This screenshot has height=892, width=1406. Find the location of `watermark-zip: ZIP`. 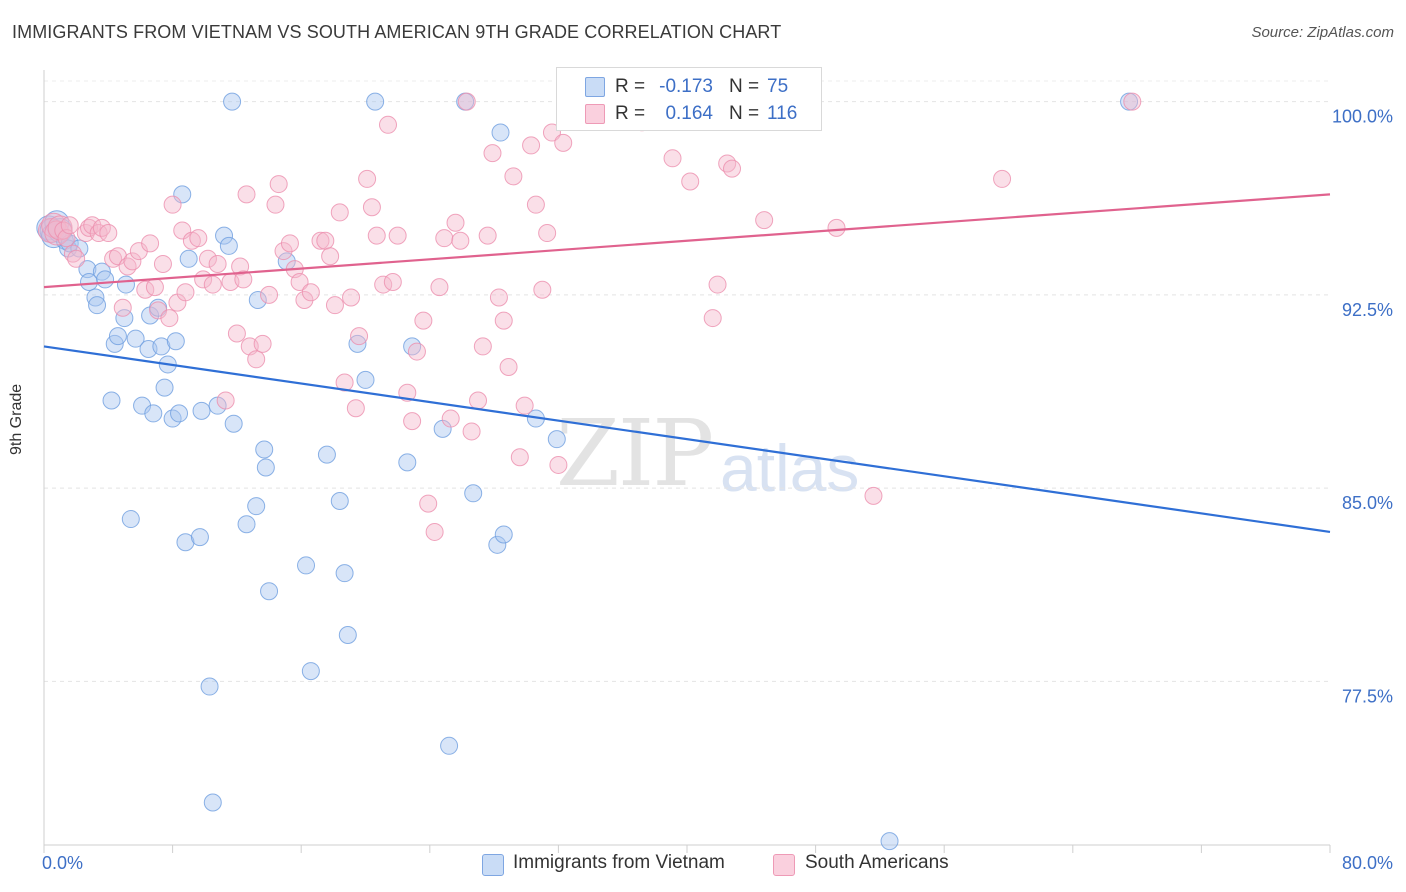

watermark-zip: ZIP is located at coordinates (635, 453).